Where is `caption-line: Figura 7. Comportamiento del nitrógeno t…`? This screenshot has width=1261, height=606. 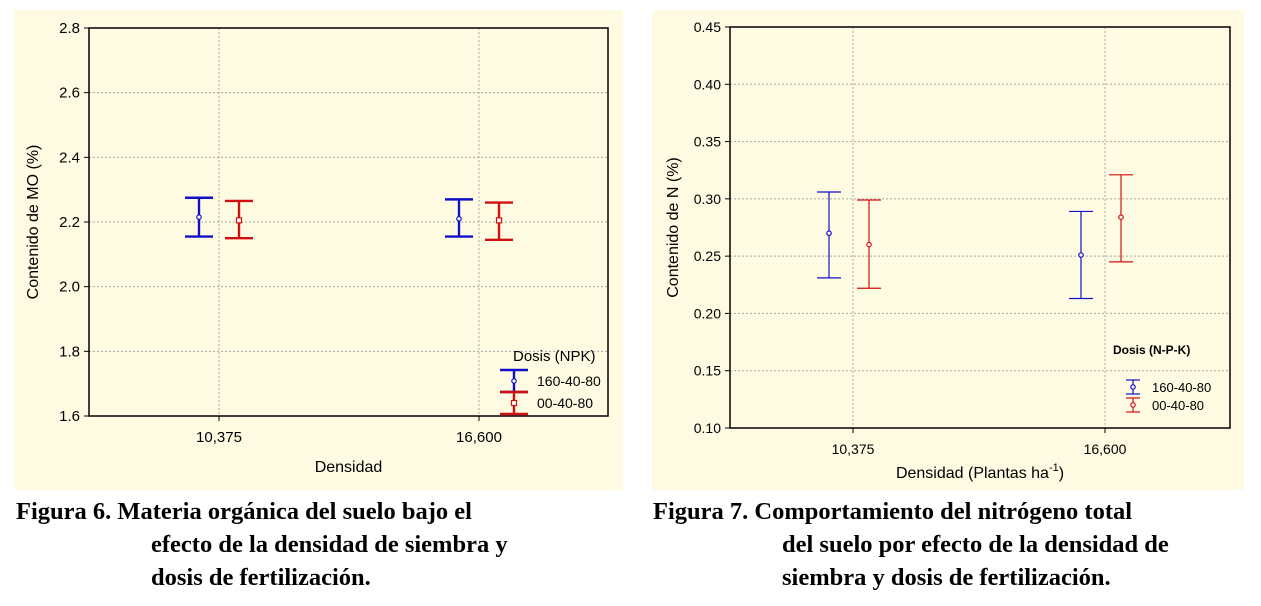 caption-line: Figura 7. Comportamiento del nitrógeno t… is located at coordinates (893, 511).